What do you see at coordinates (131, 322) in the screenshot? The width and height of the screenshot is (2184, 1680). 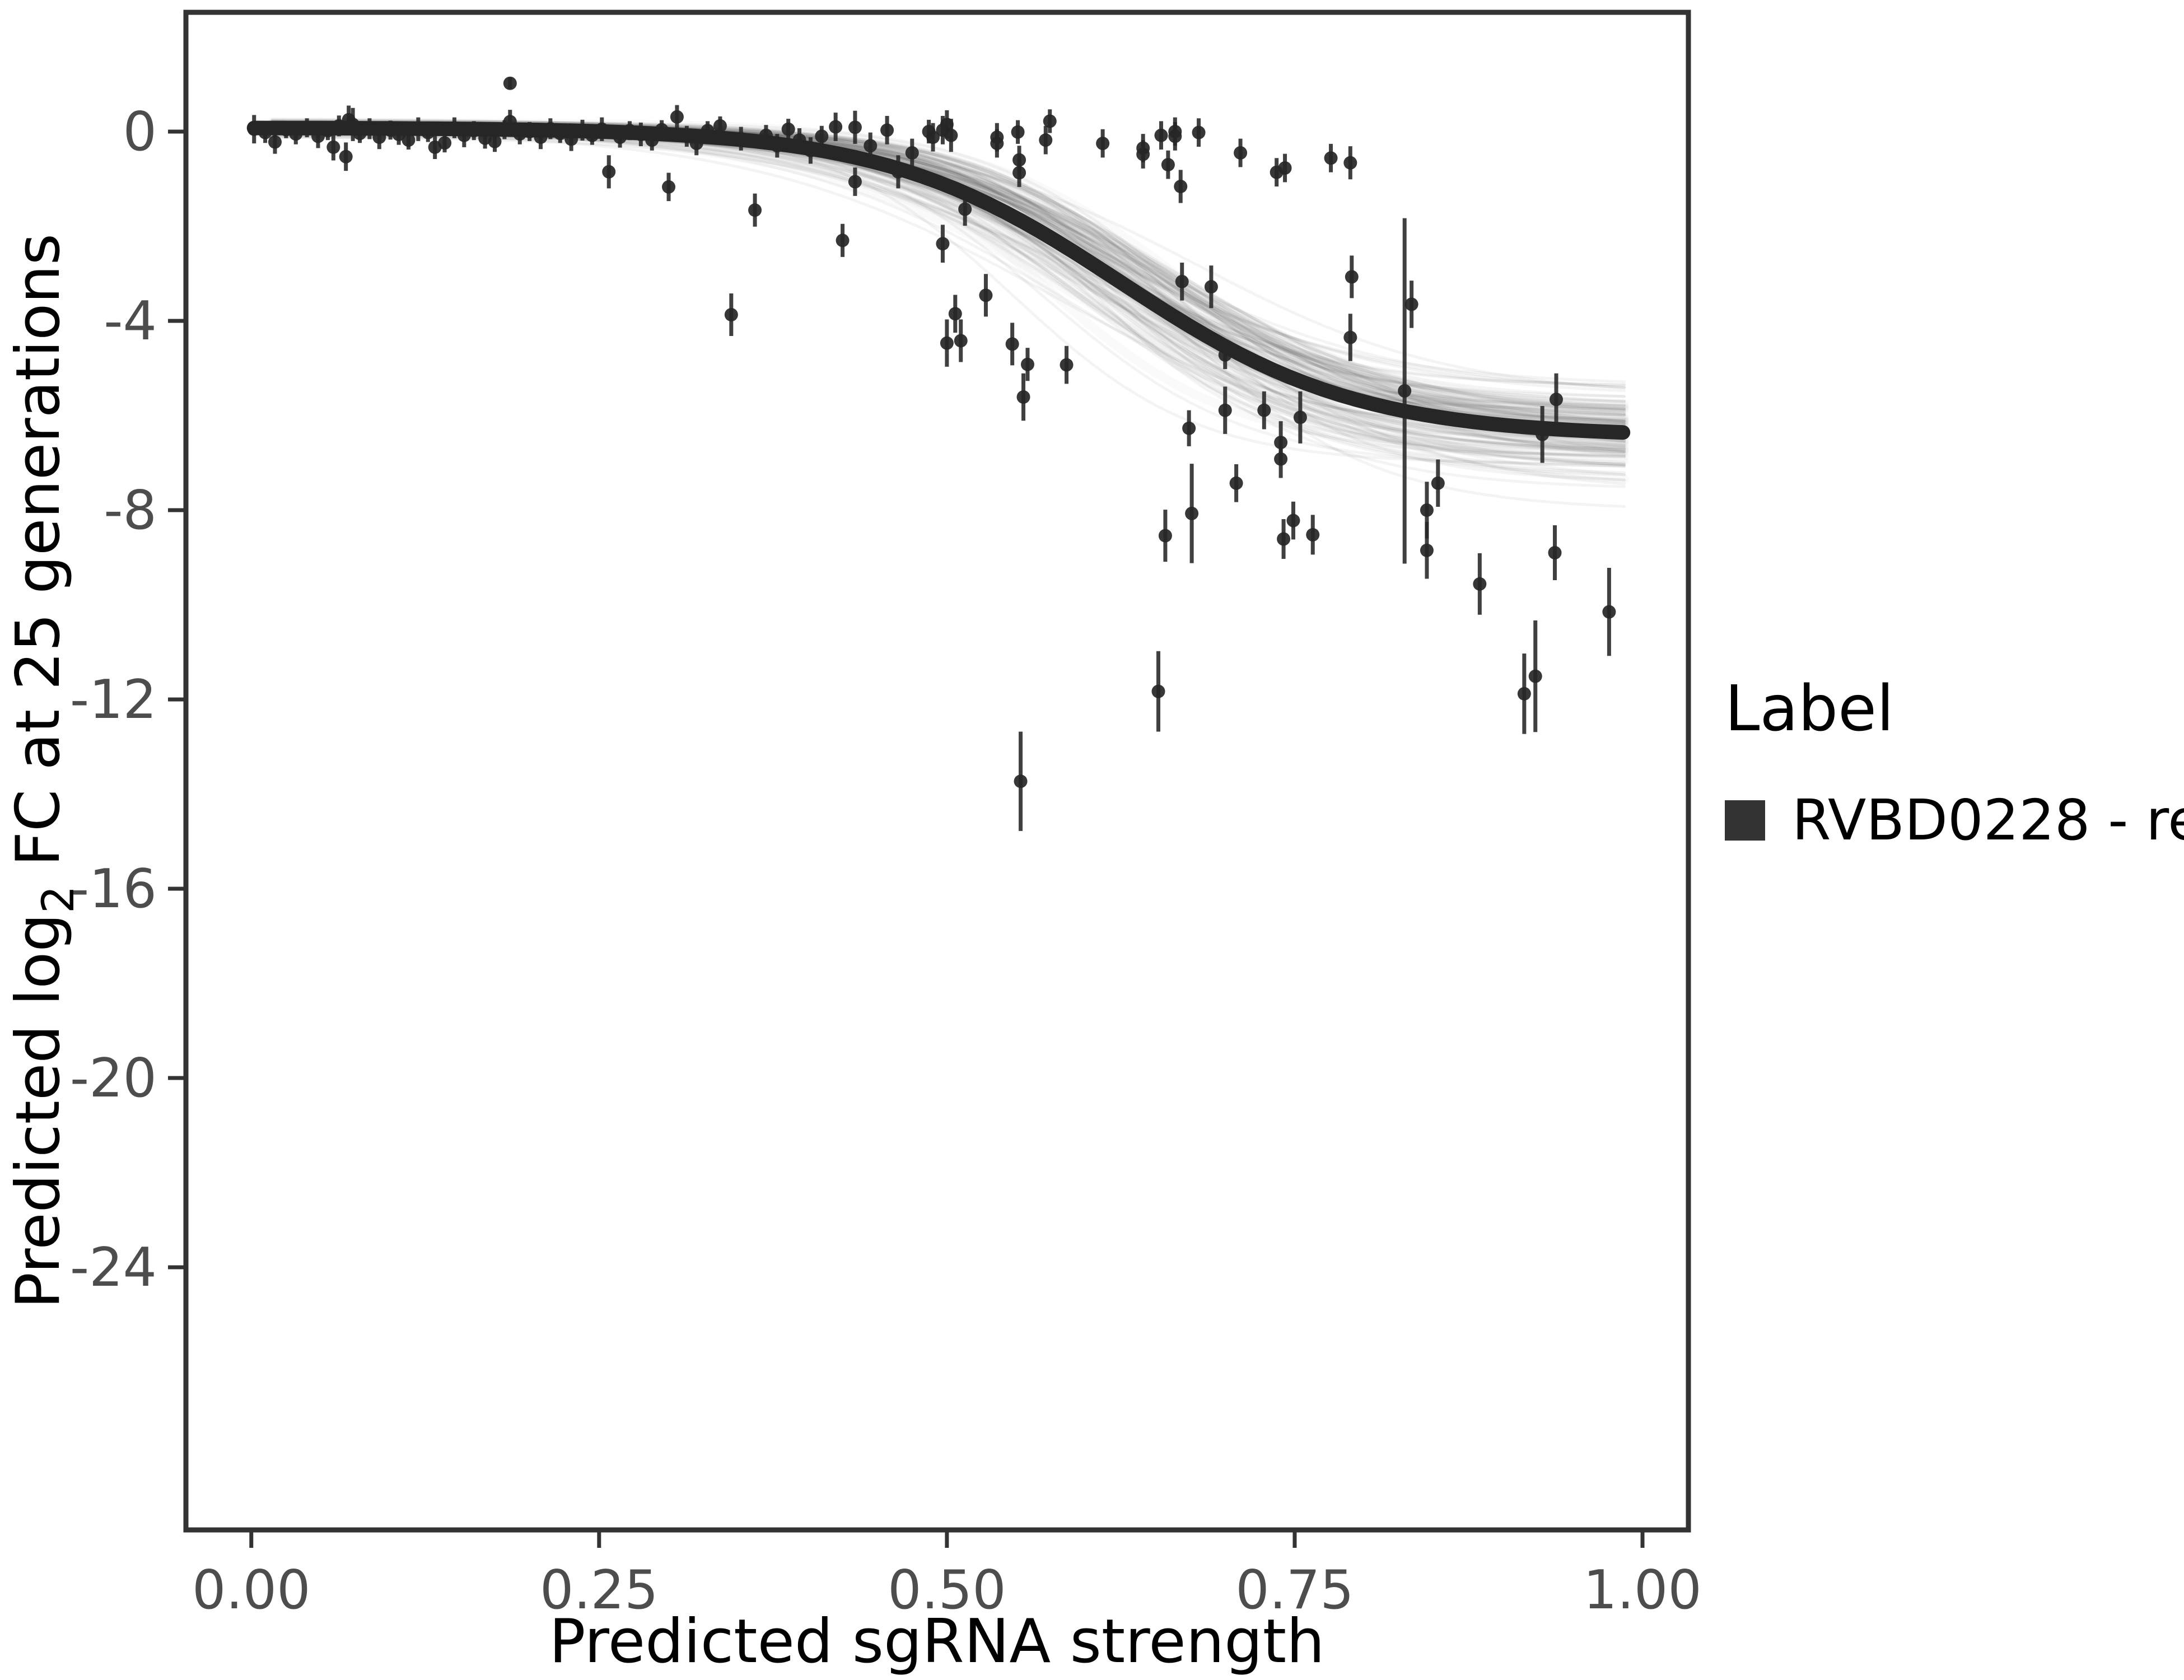 I see `y-tick-label: -4` at bounding box center [131, 322].